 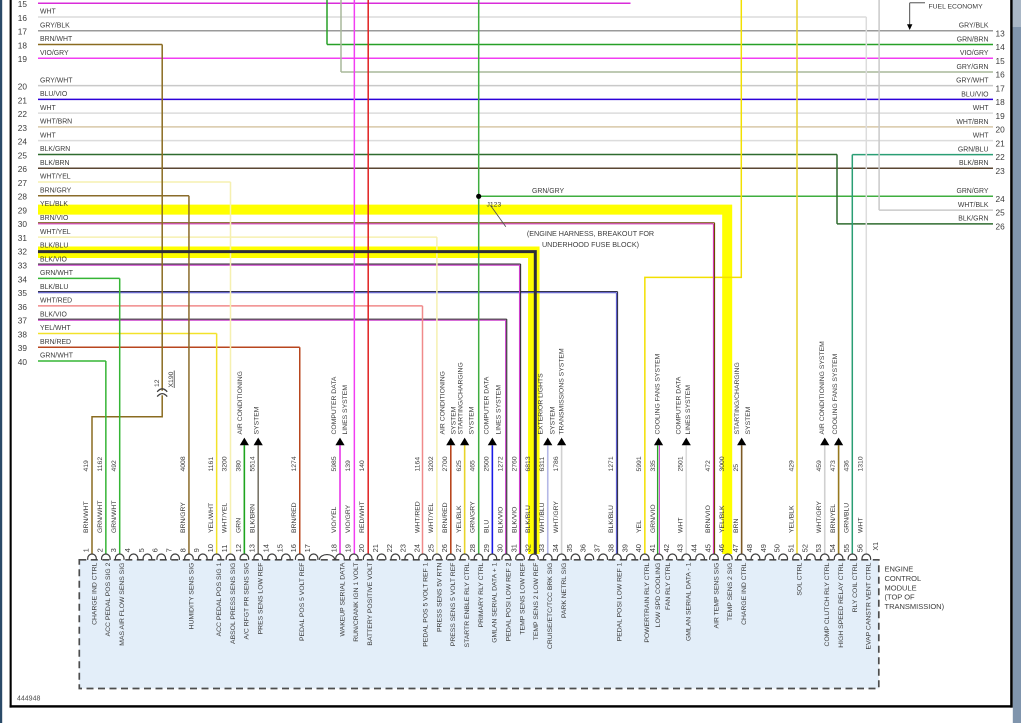 What do you see at coordinates (619, 601) in the screenshot?
I see `svg-text: PEDAL POSI LOW REF 1` at bounding box center [619, 601].